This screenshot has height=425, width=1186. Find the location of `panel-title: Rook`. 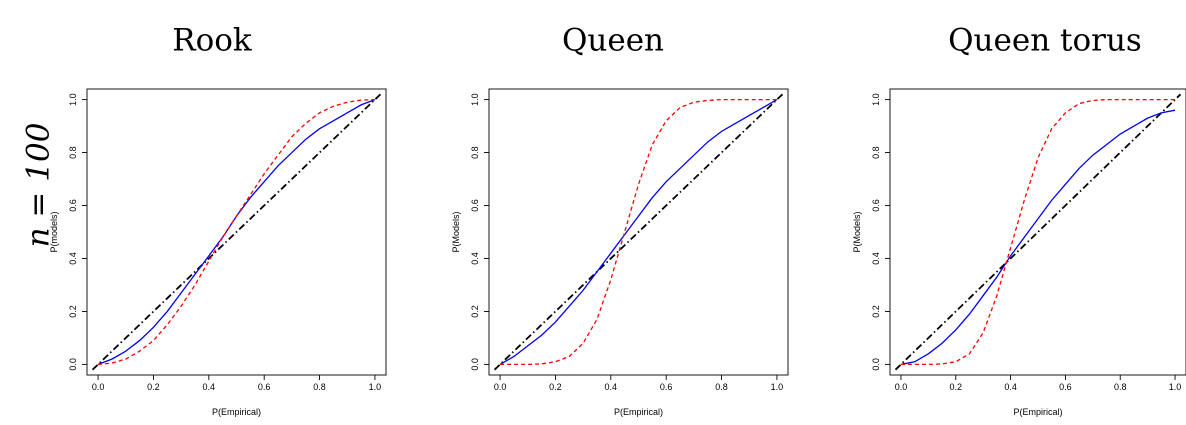

panel-title: Rook is located at coordinates (212, 40).